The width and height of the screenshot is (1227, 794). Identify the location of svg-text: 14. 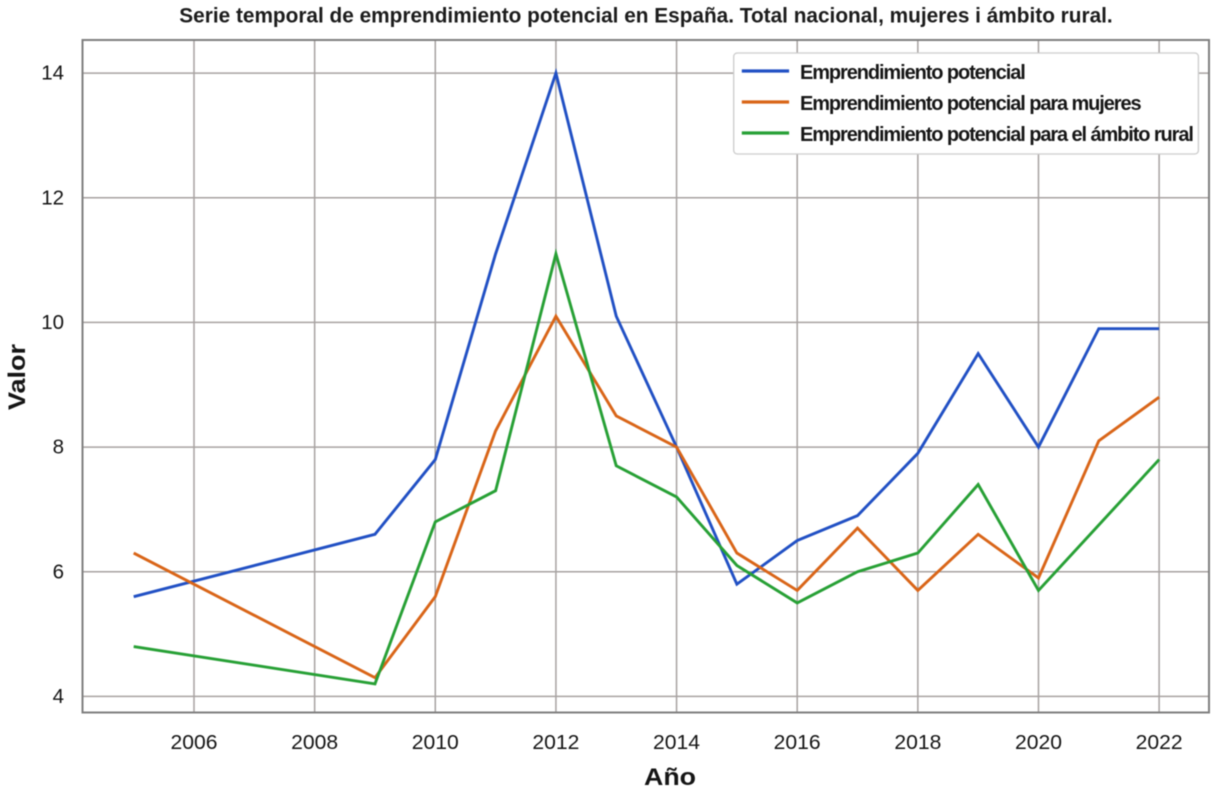
(52, 73).